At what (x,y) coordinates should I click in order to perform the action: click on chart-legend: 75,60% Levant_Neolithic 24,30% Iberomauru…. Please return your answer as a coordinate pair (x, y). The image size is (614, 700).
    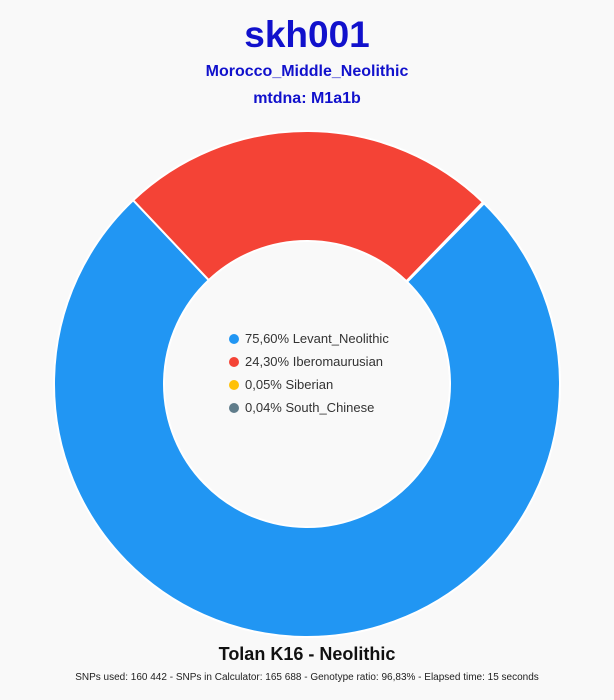
    Looking at the image, I should click on (309, 373).